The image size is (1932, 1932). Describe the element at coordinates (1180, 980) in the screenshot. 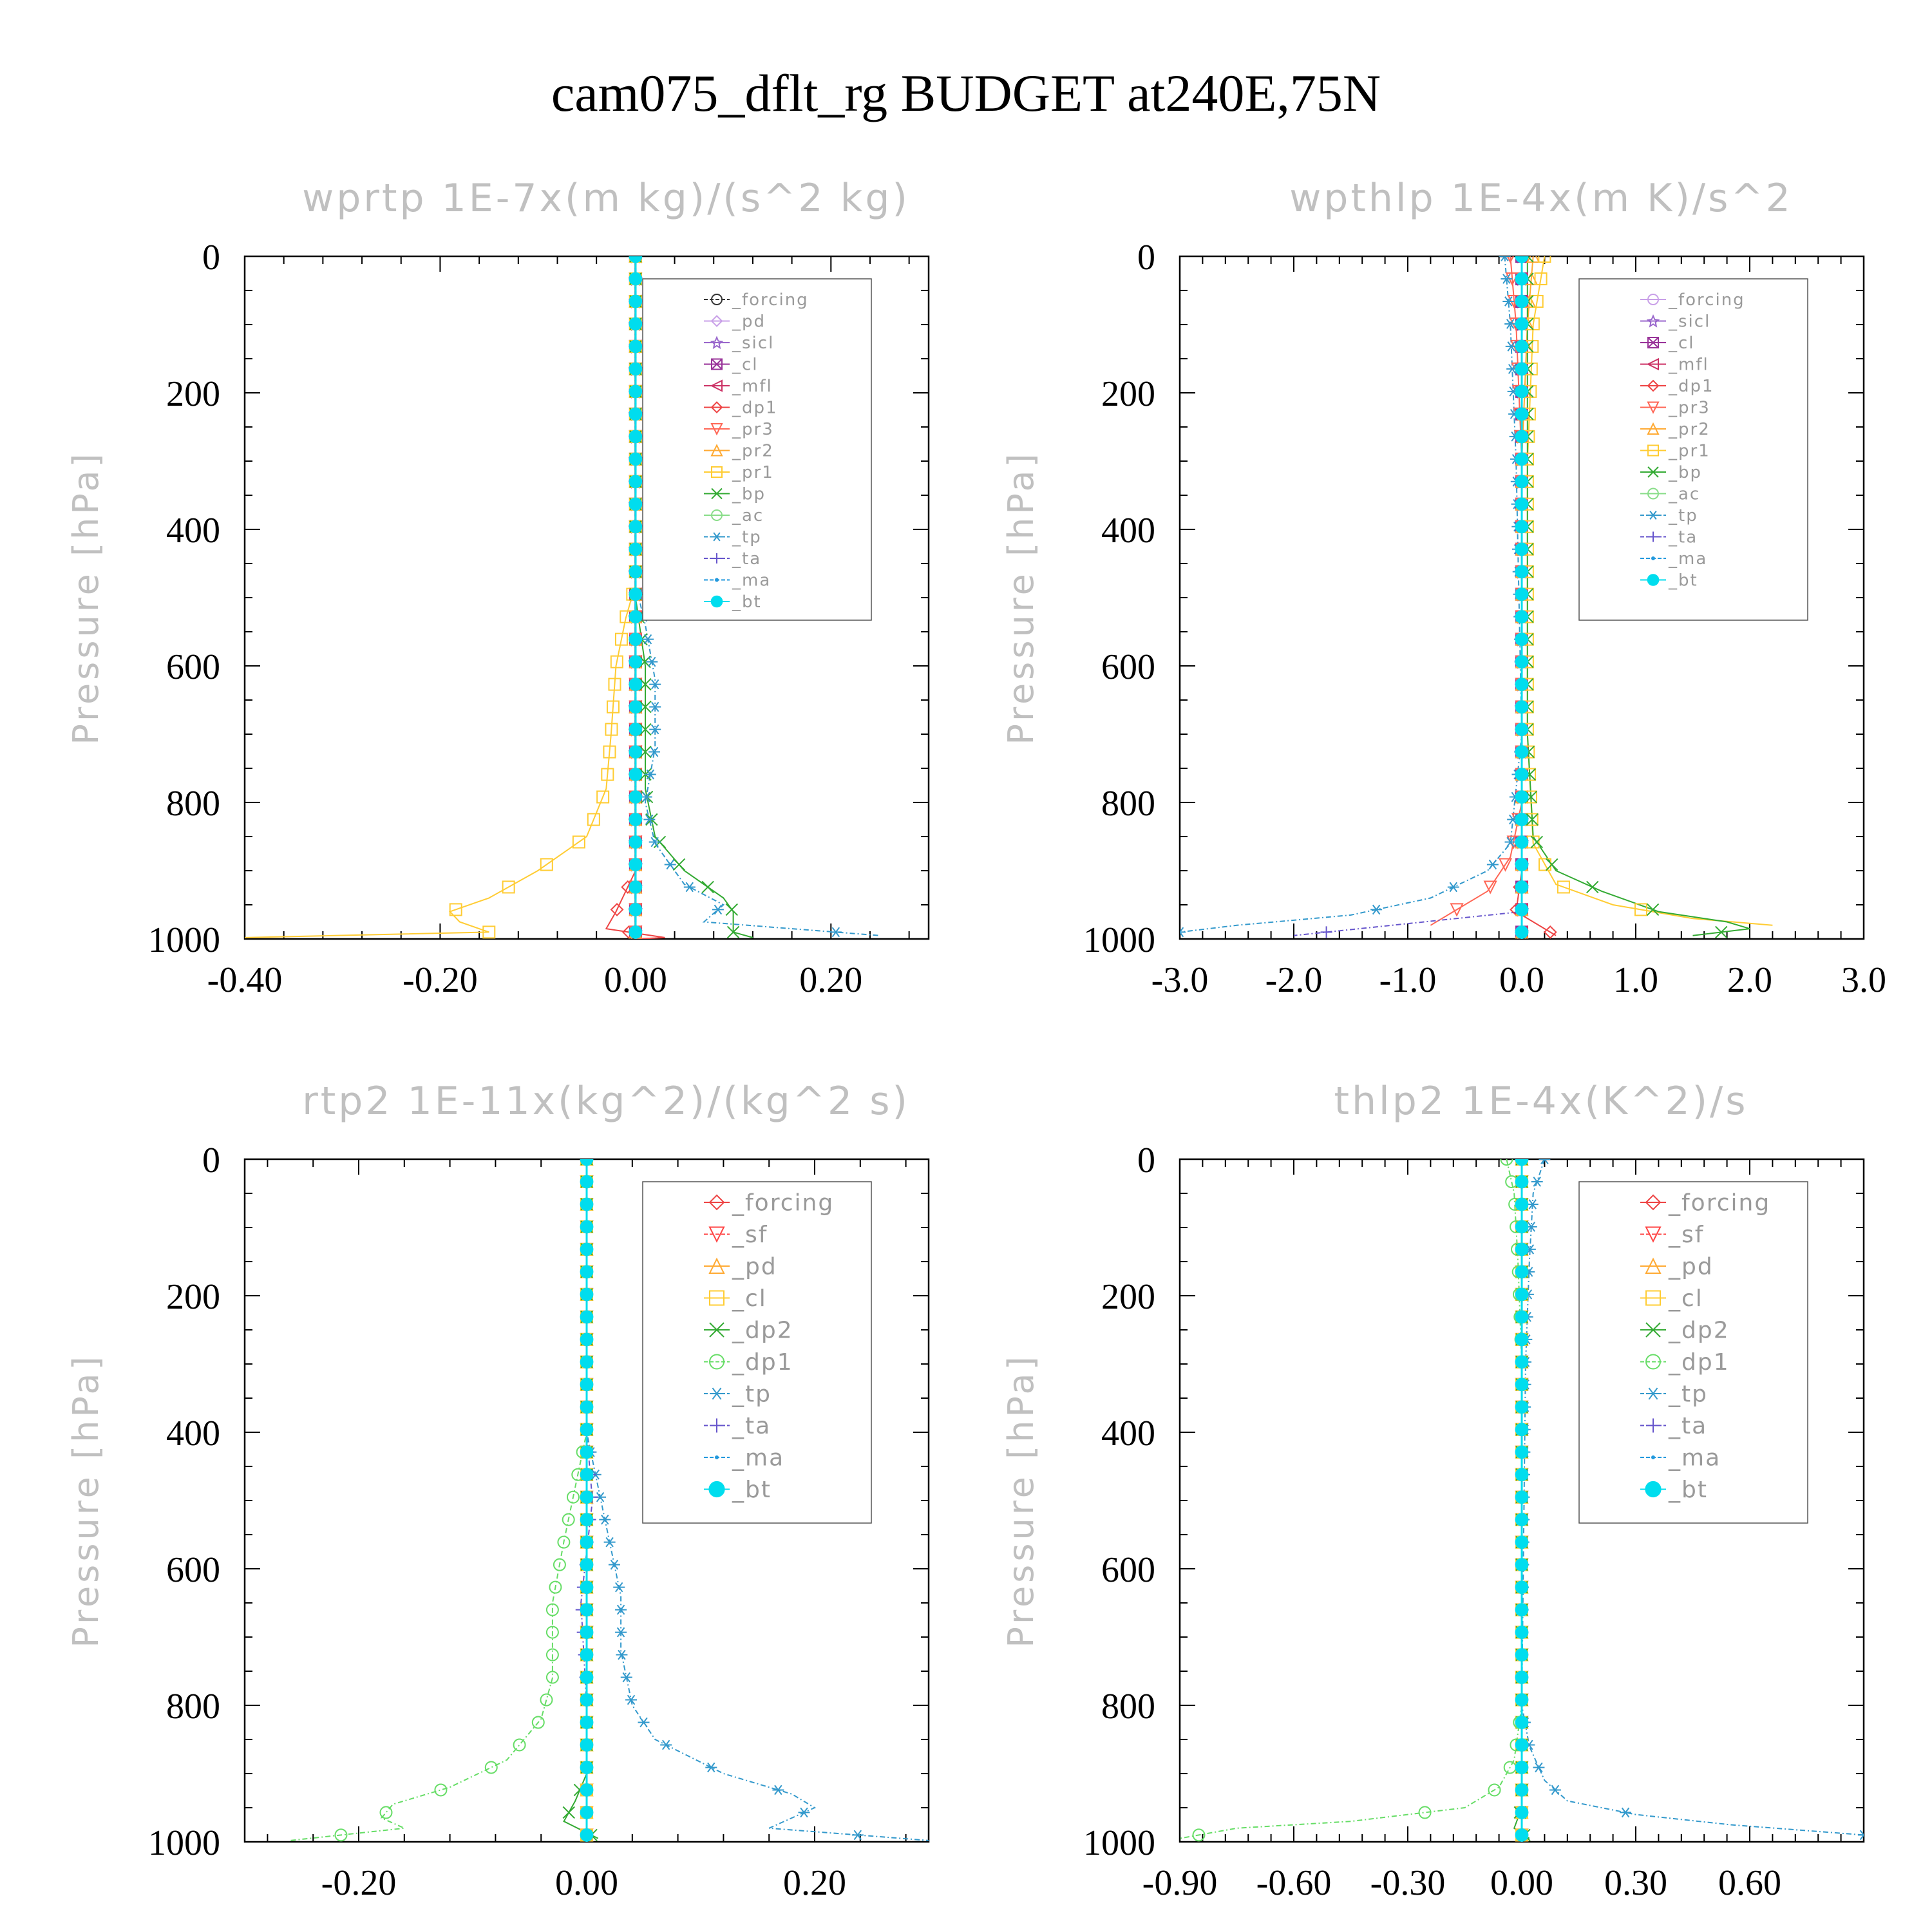

I see `x-tick-label: -3.0` at that location.